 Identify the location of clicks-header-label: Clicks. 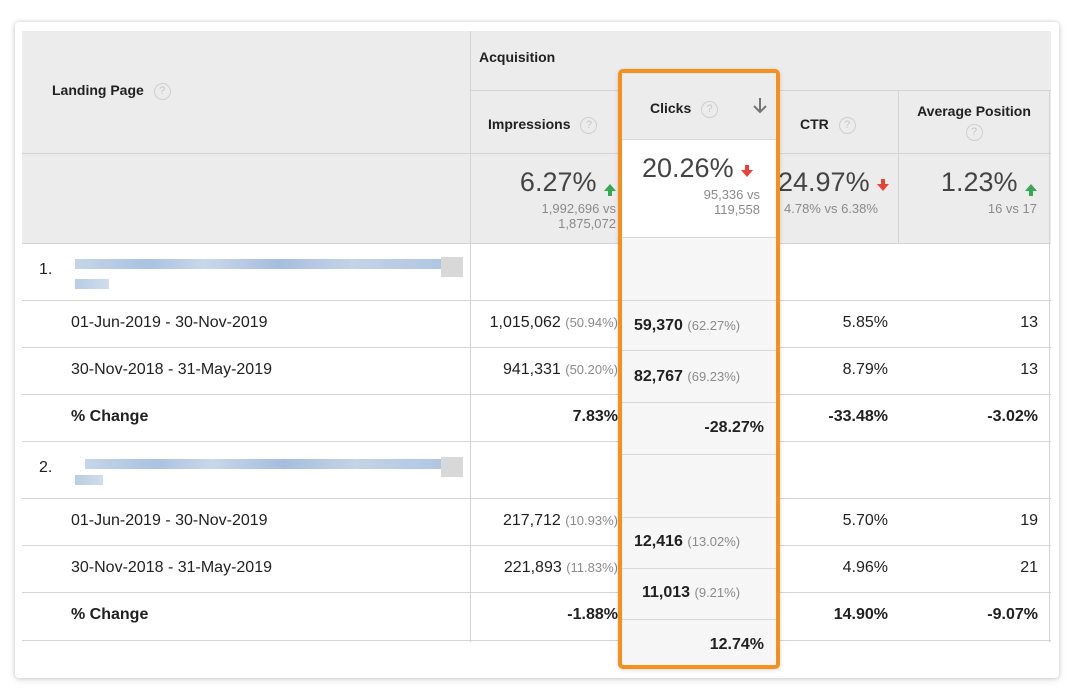
(671, 108).